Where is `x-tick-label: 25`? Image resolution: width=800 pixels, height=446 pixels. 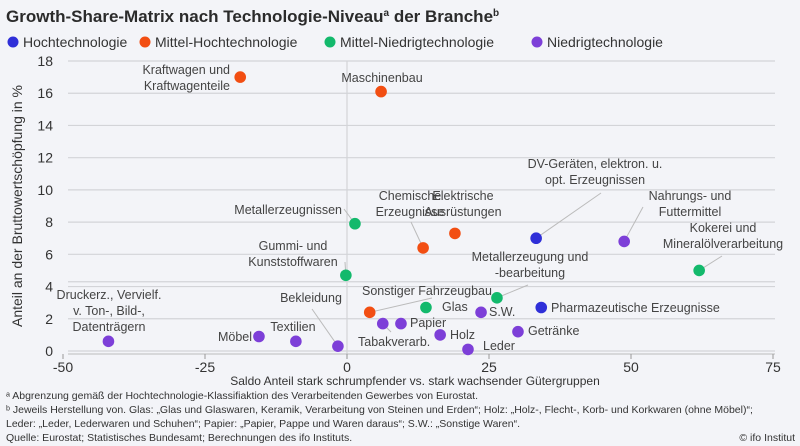
x-tick-label: 25 is located at coordinates (489, 367).